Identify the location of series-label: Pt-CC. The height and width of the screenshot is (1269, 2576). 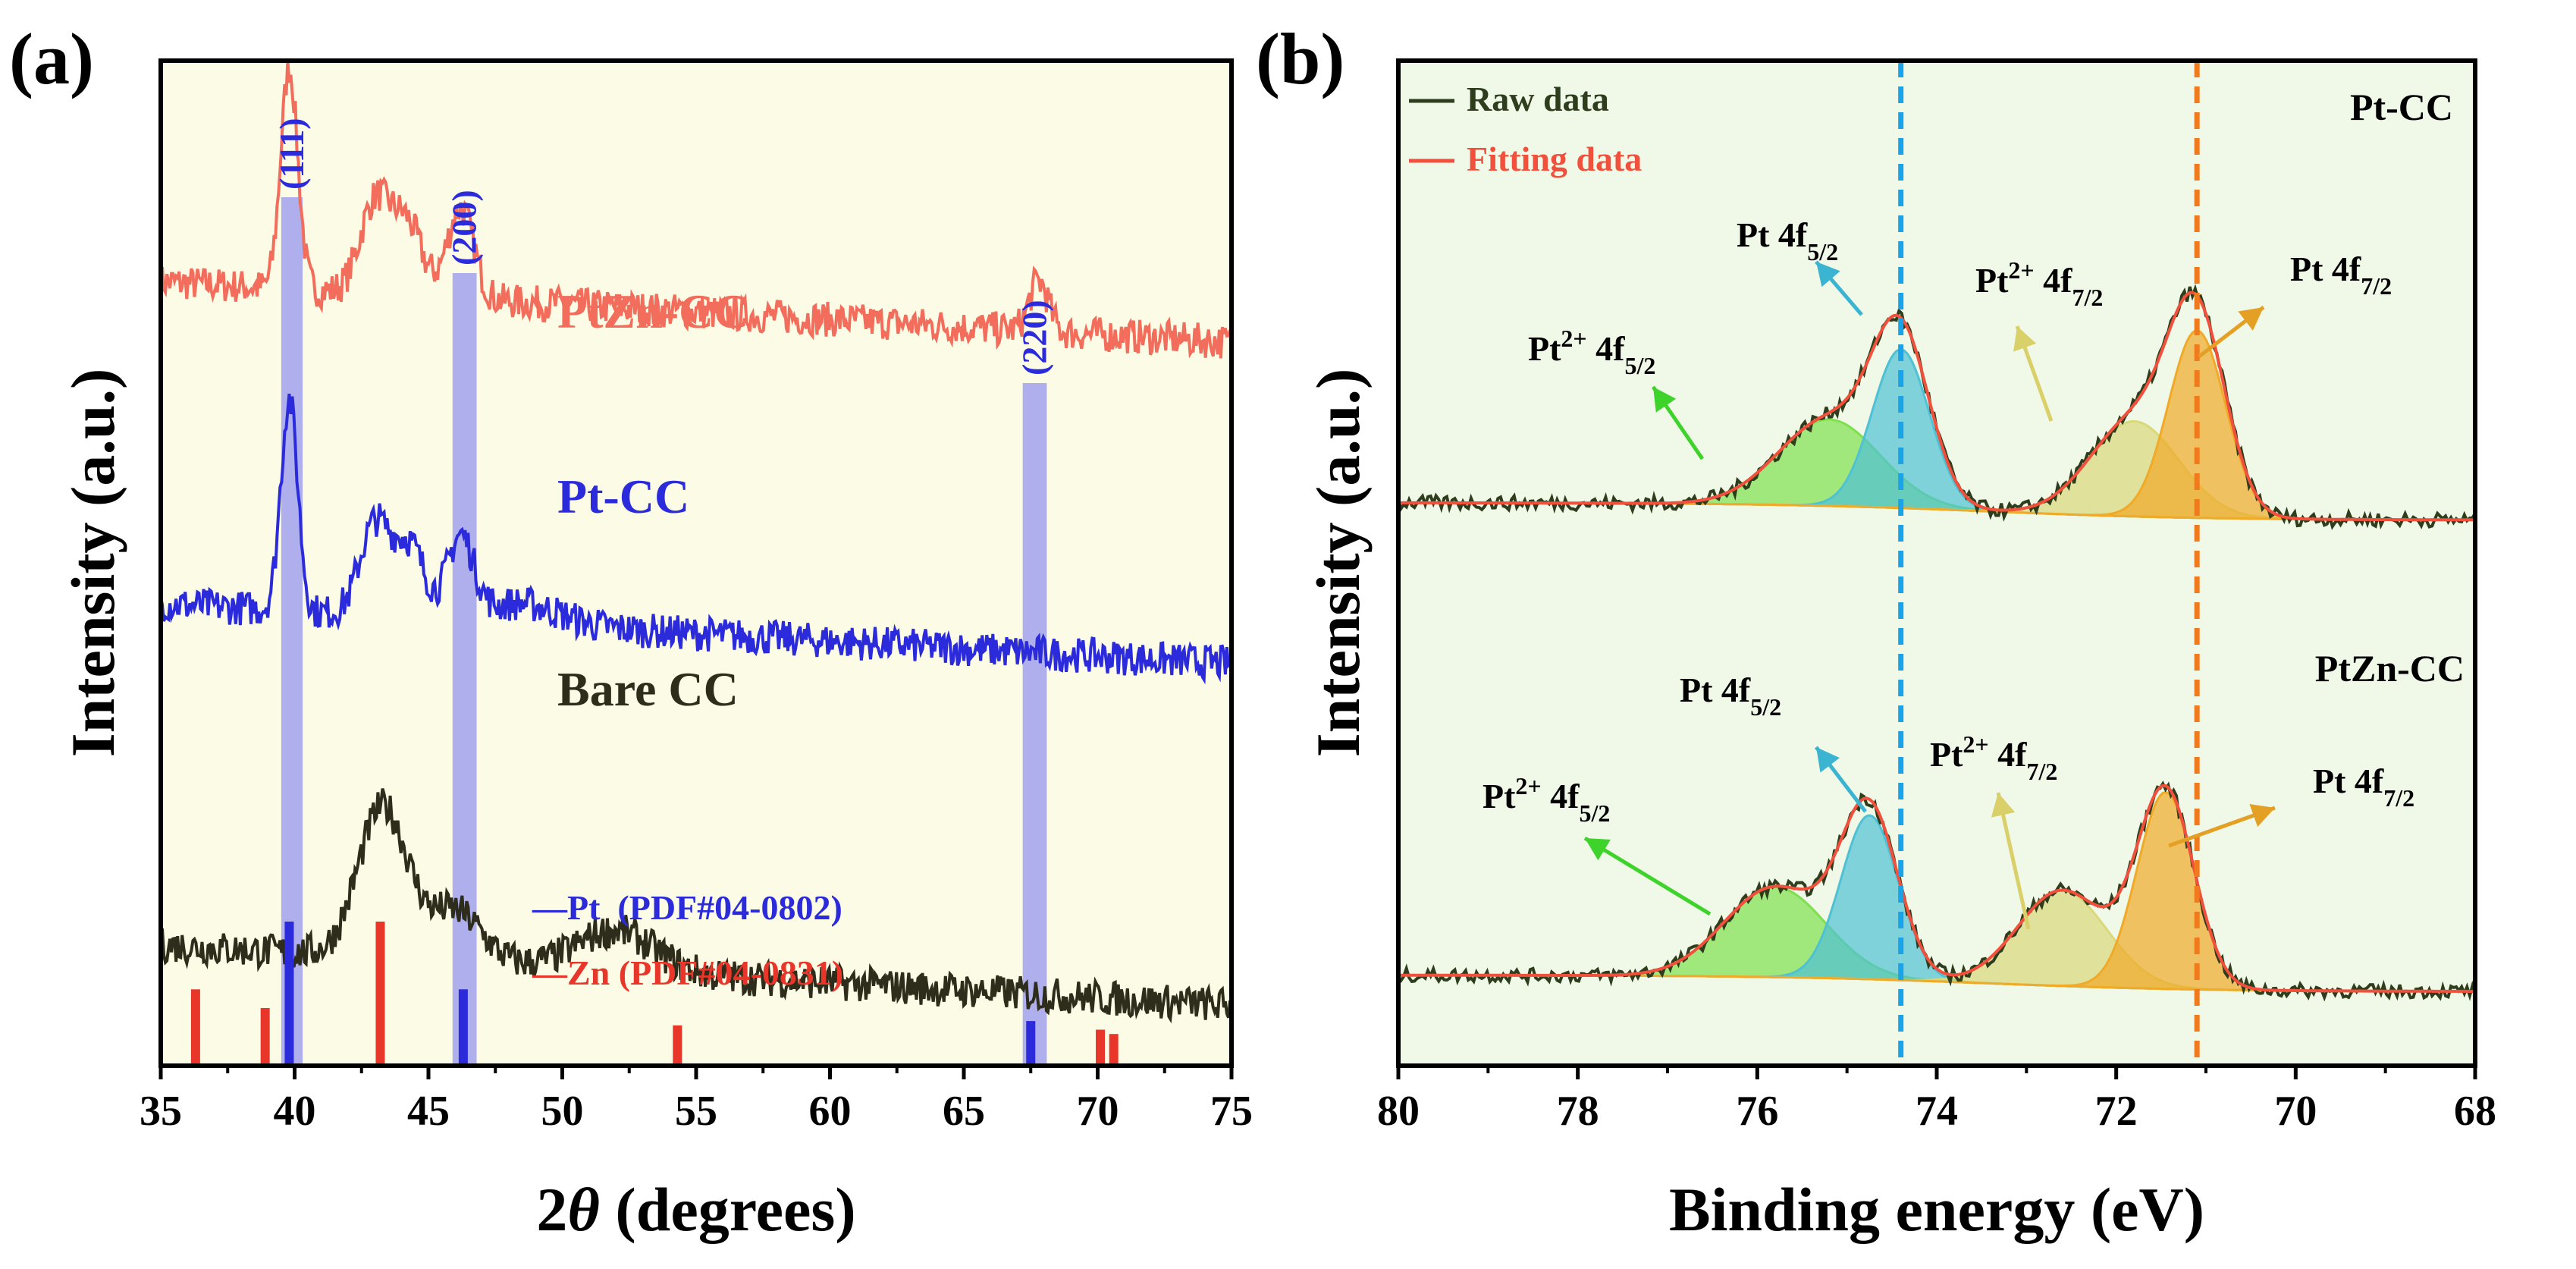
(623, 496).